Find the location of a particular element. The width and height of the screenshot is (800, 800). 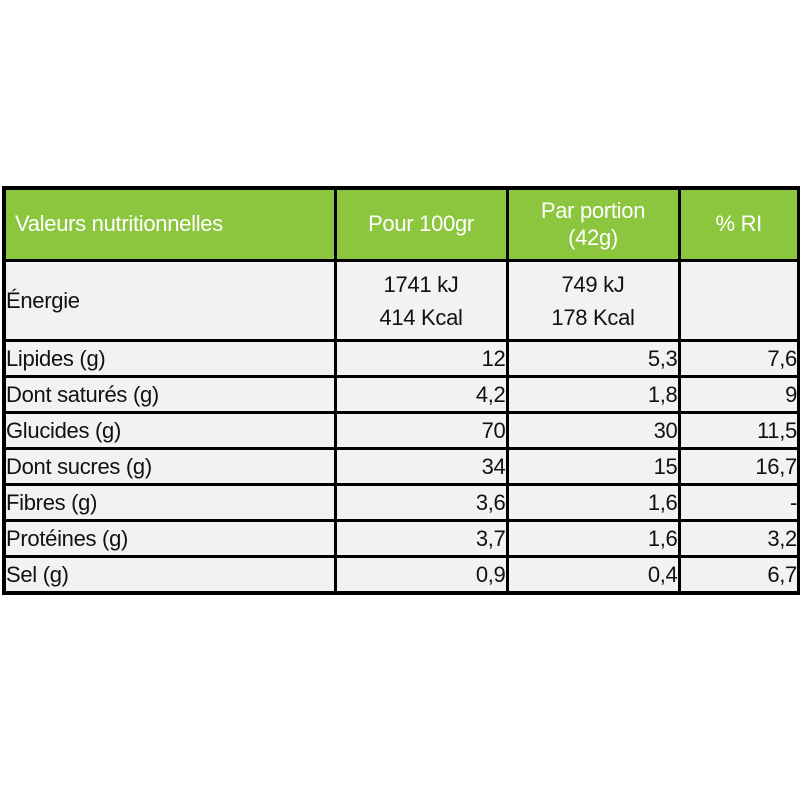

value-per-100g: 3,6 is located at coordinates (421, 502).